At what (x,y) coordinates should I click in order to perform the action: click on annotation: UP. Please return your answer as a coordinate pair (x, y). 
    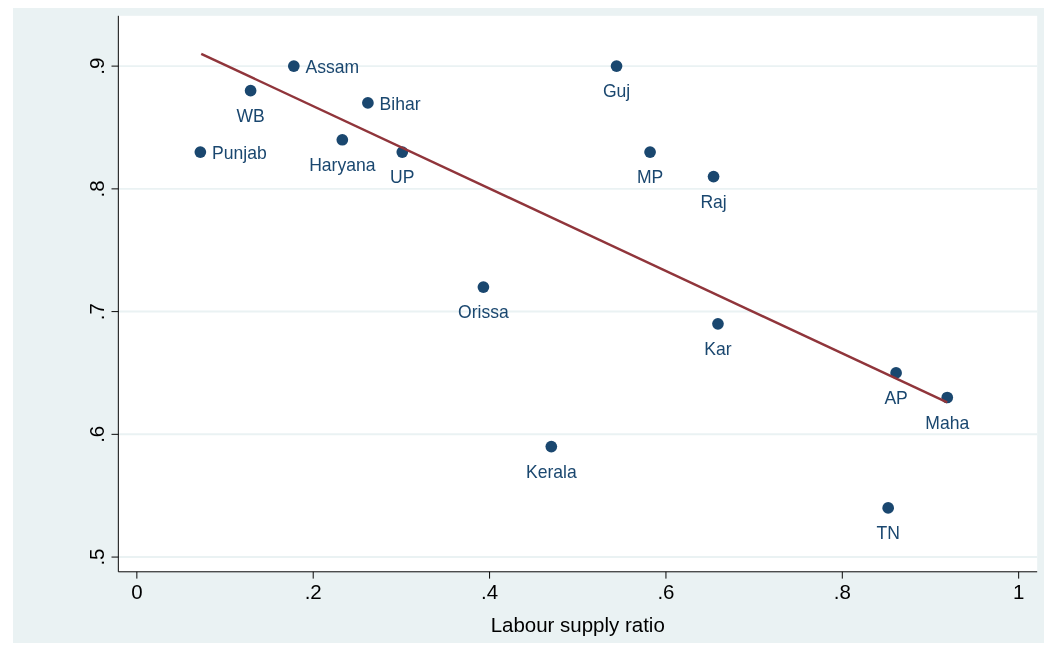
    Looking at the image, I should click on (402, 177).